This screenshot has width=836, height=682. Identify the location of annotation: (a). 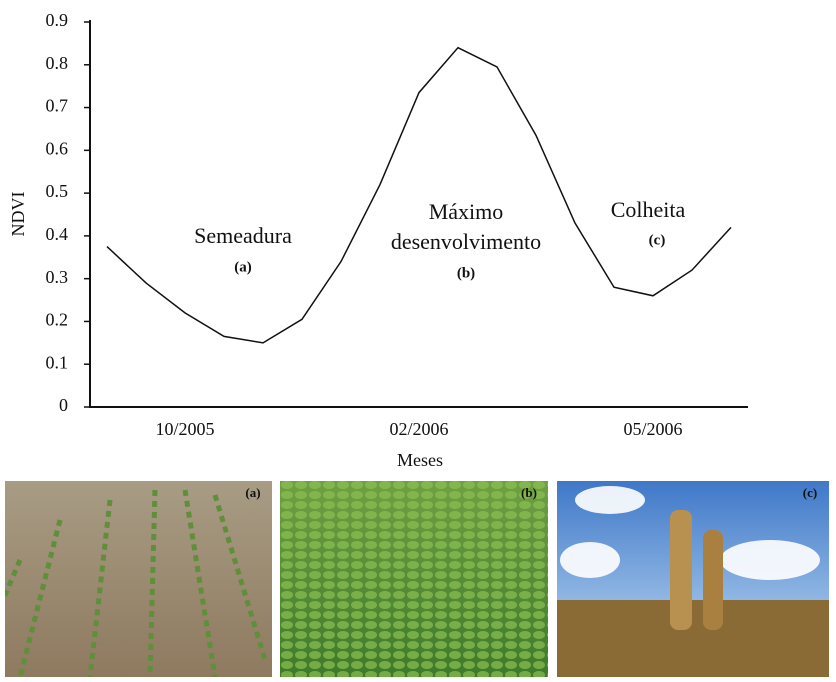
(243, 267).